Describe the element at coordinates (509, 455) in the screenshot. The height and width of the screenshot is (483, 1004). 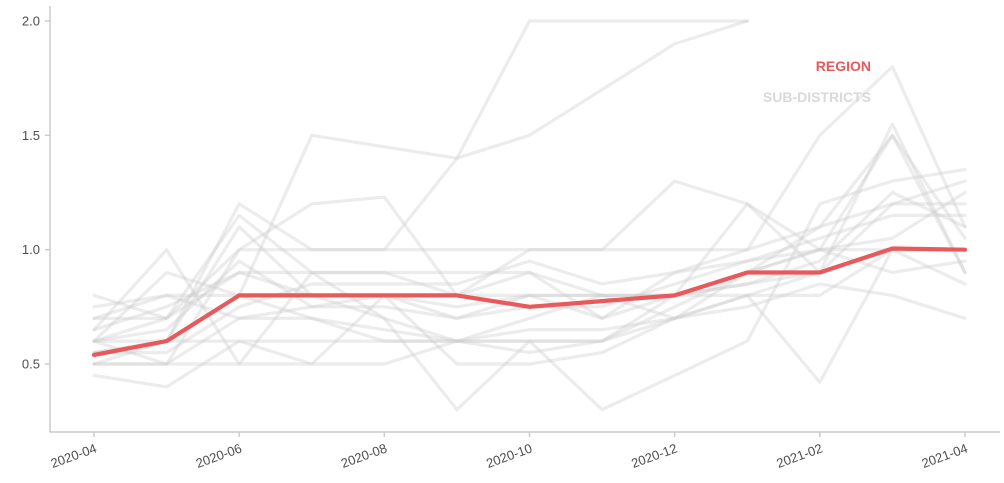
I see `x-tick-label: 2020-10` at that location.